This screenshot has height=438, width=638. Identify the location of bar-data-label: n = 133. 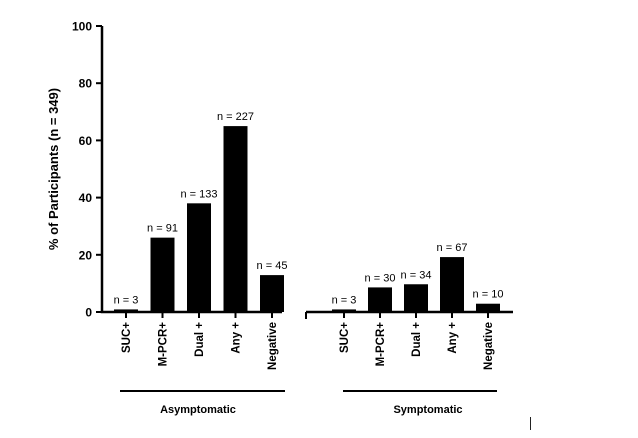
(198, 194).